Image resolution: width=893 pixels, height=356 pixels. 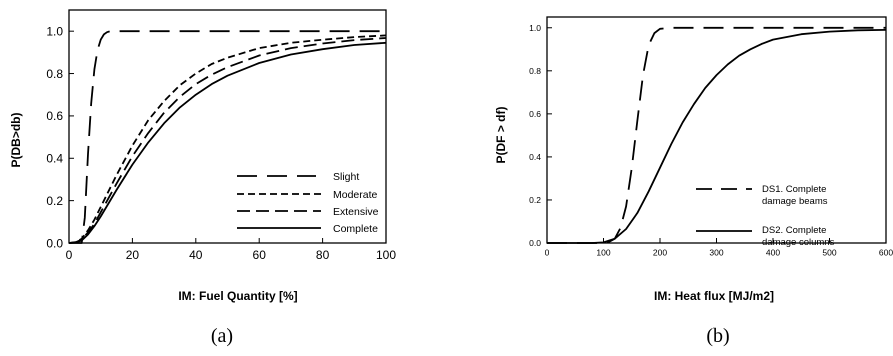 I want to click on legend-label-ds1-line1: DS1. Complete, so click(x=794, y=189).